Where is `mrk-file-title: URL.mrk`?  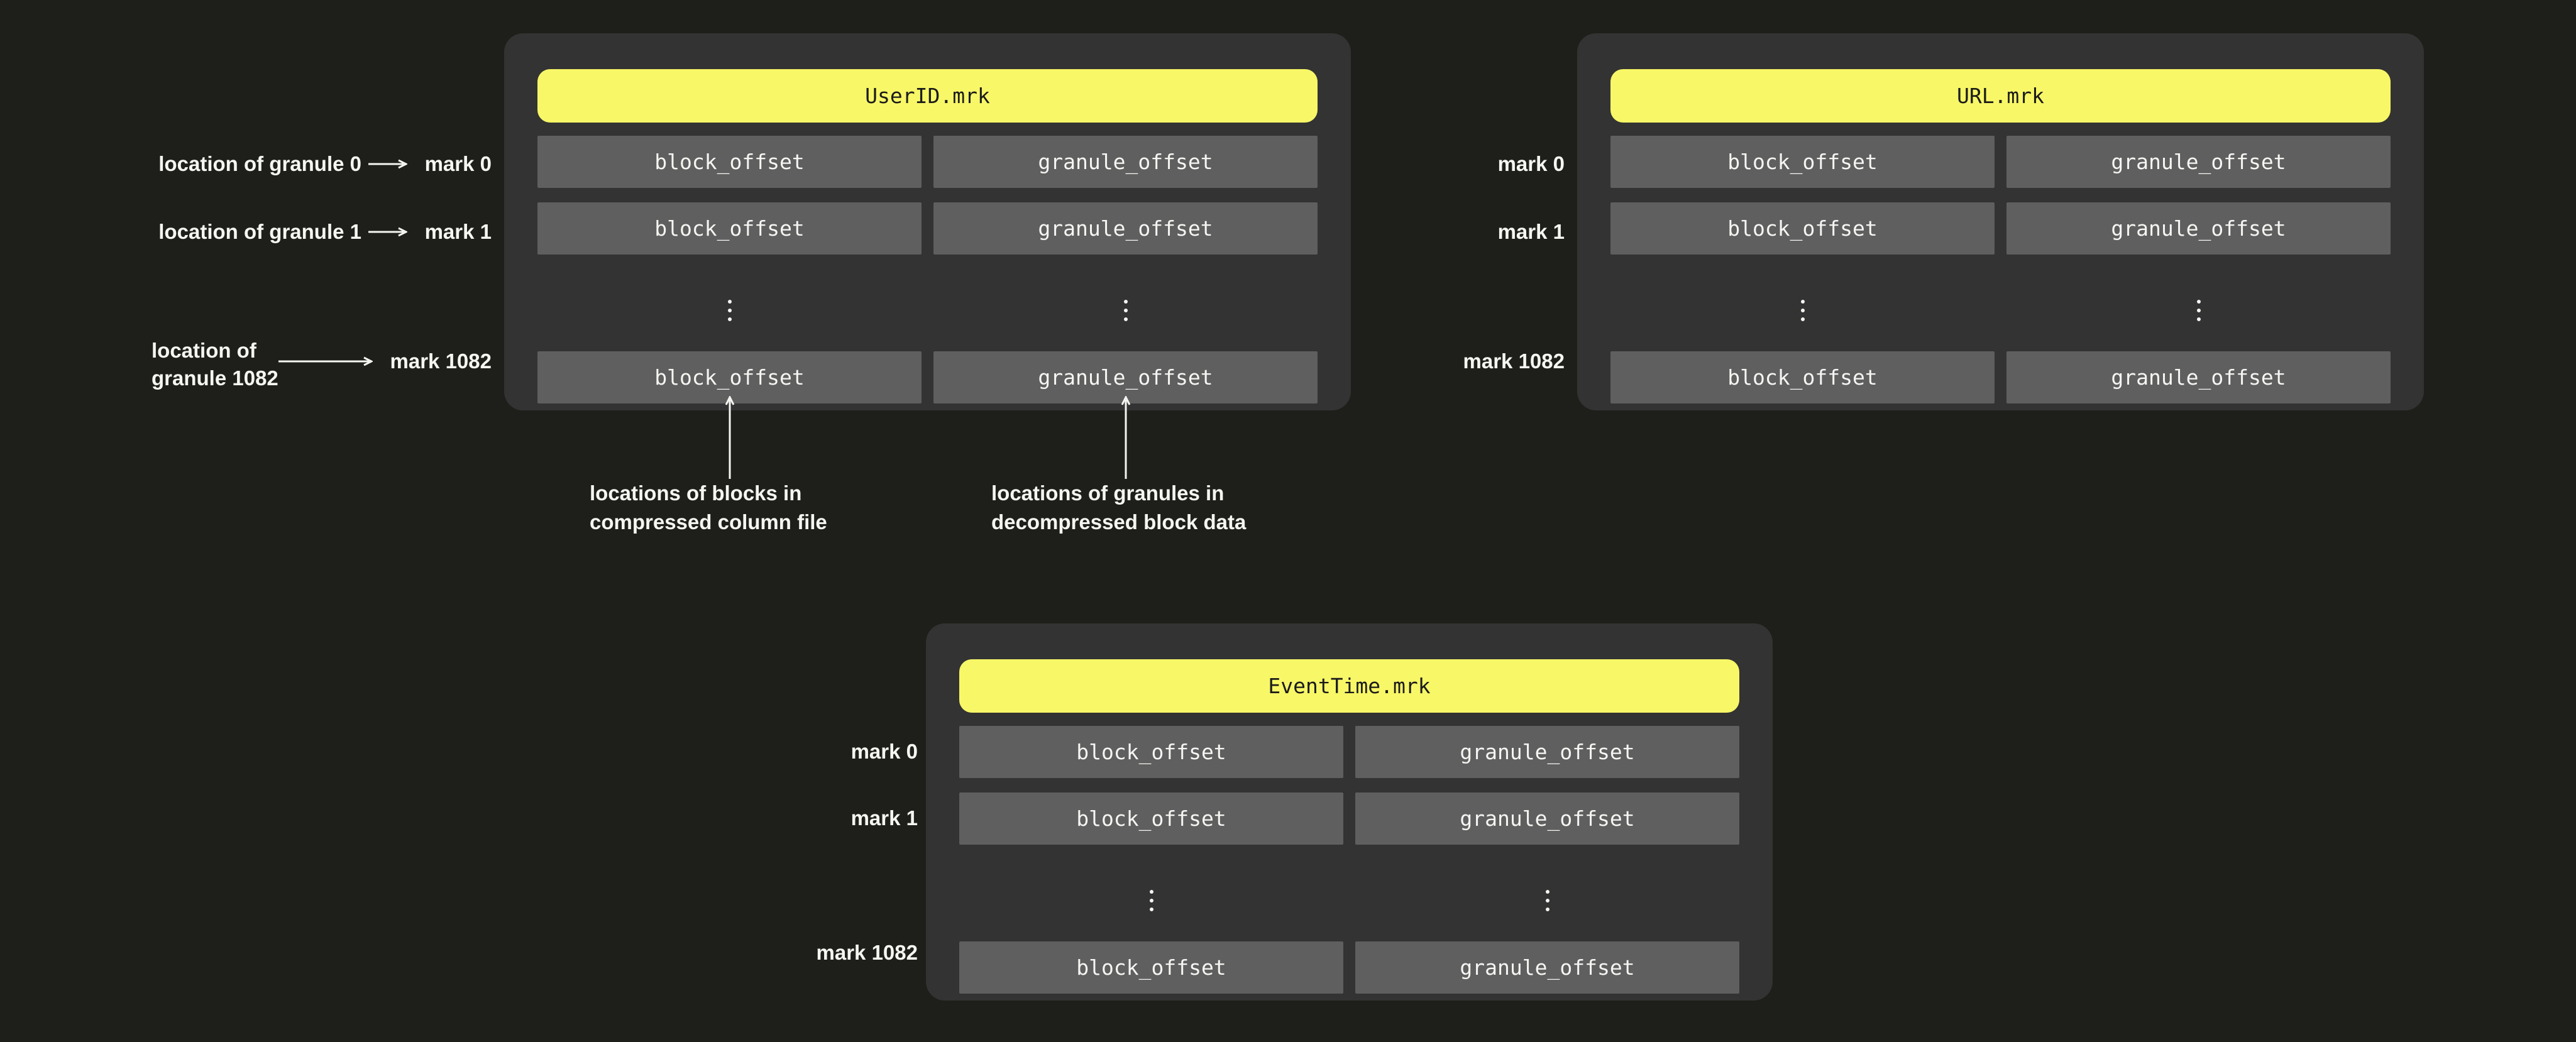
mrk-file-title: URL.mrk is located at coordinates (2000, 96).